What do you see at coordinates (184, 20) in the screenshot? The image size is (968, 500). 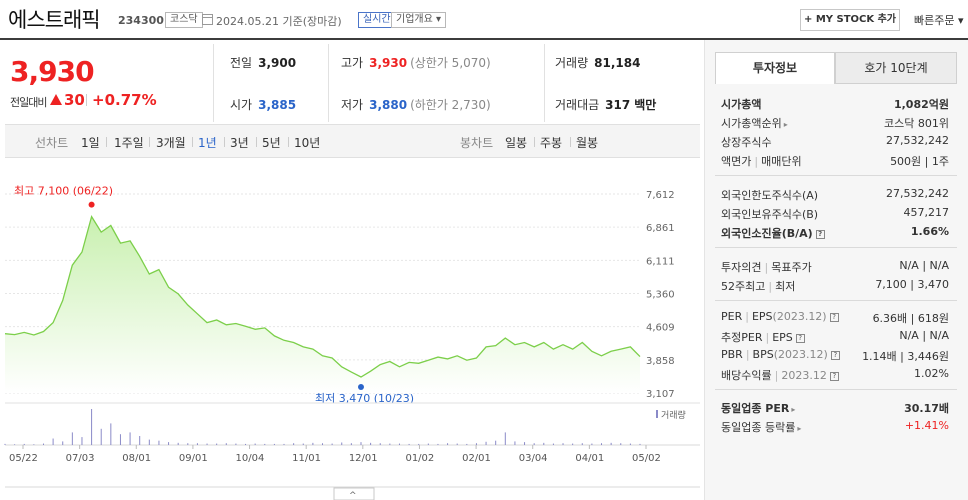 I see `market-badge: 코스닥` at bounding box center [184, 20].